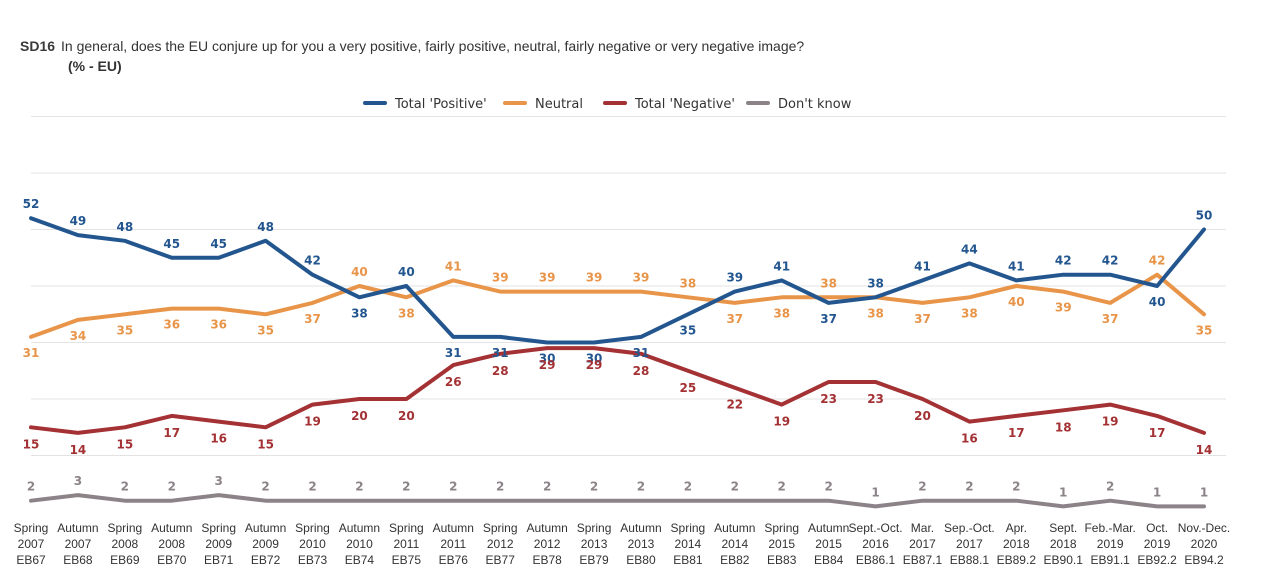 This screenshot has width=1262, height=582. What do you see at coordinates (1063, 544) in the screenshot?
I see `x-tick-label: 2018` at bounding box center [1063, 544].